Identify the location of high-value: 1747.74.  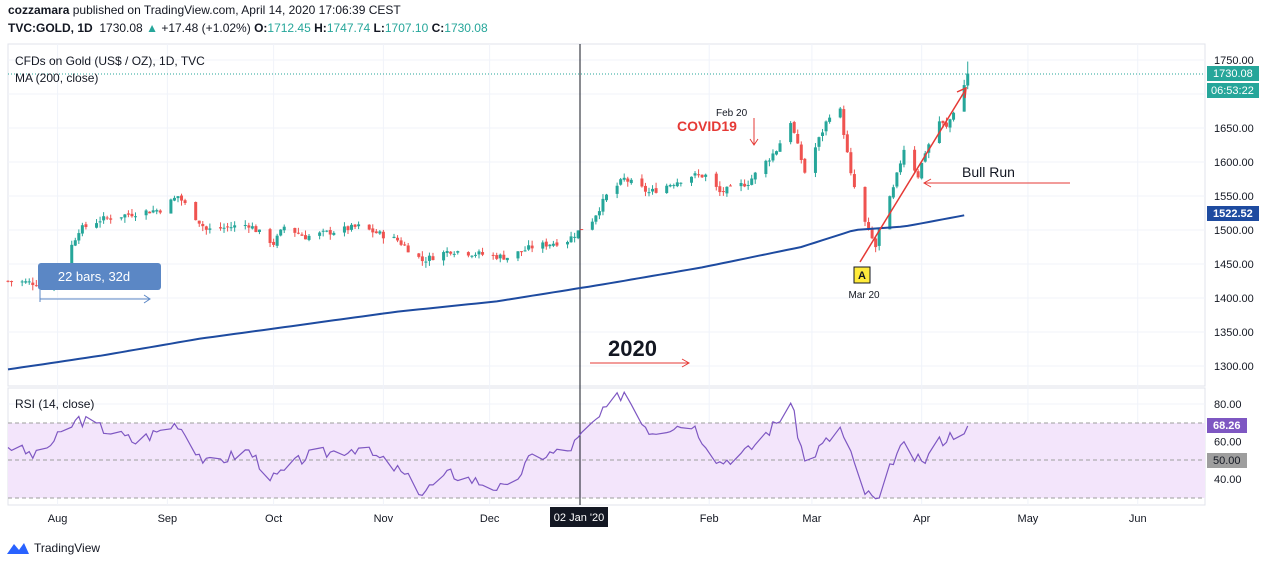
(348, 28).